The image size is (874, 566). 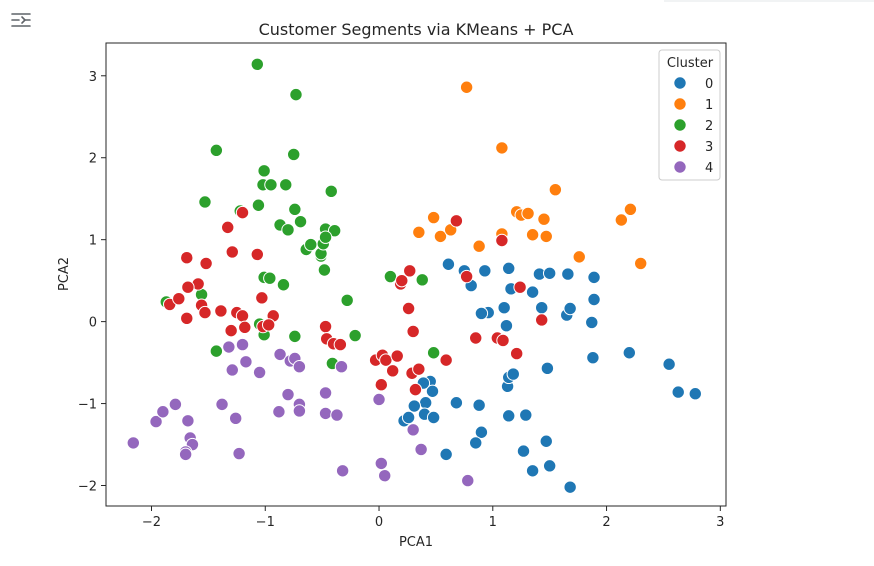 What do you see at coordinates (379, 522) in the screenshot?
I see `x-tick-label: 0` at bounding box center [379, 522].